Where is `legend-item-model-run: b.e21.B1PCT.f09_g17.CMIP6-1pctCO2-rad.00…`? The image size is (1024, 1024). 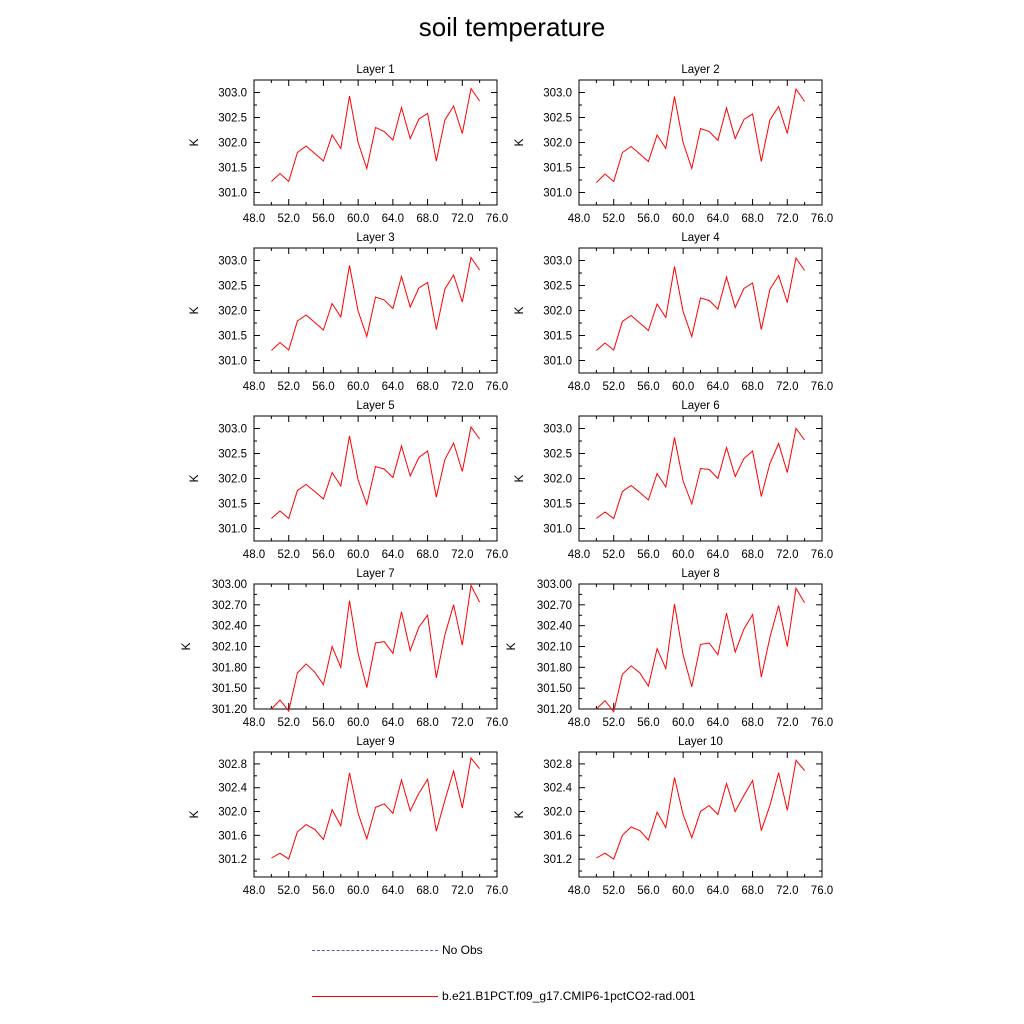
legend-item-model-run: b.e21.B1PCT.f09_g17.CMIP6-1pctCO2-rad.00… is located at coordinates (503, 996).